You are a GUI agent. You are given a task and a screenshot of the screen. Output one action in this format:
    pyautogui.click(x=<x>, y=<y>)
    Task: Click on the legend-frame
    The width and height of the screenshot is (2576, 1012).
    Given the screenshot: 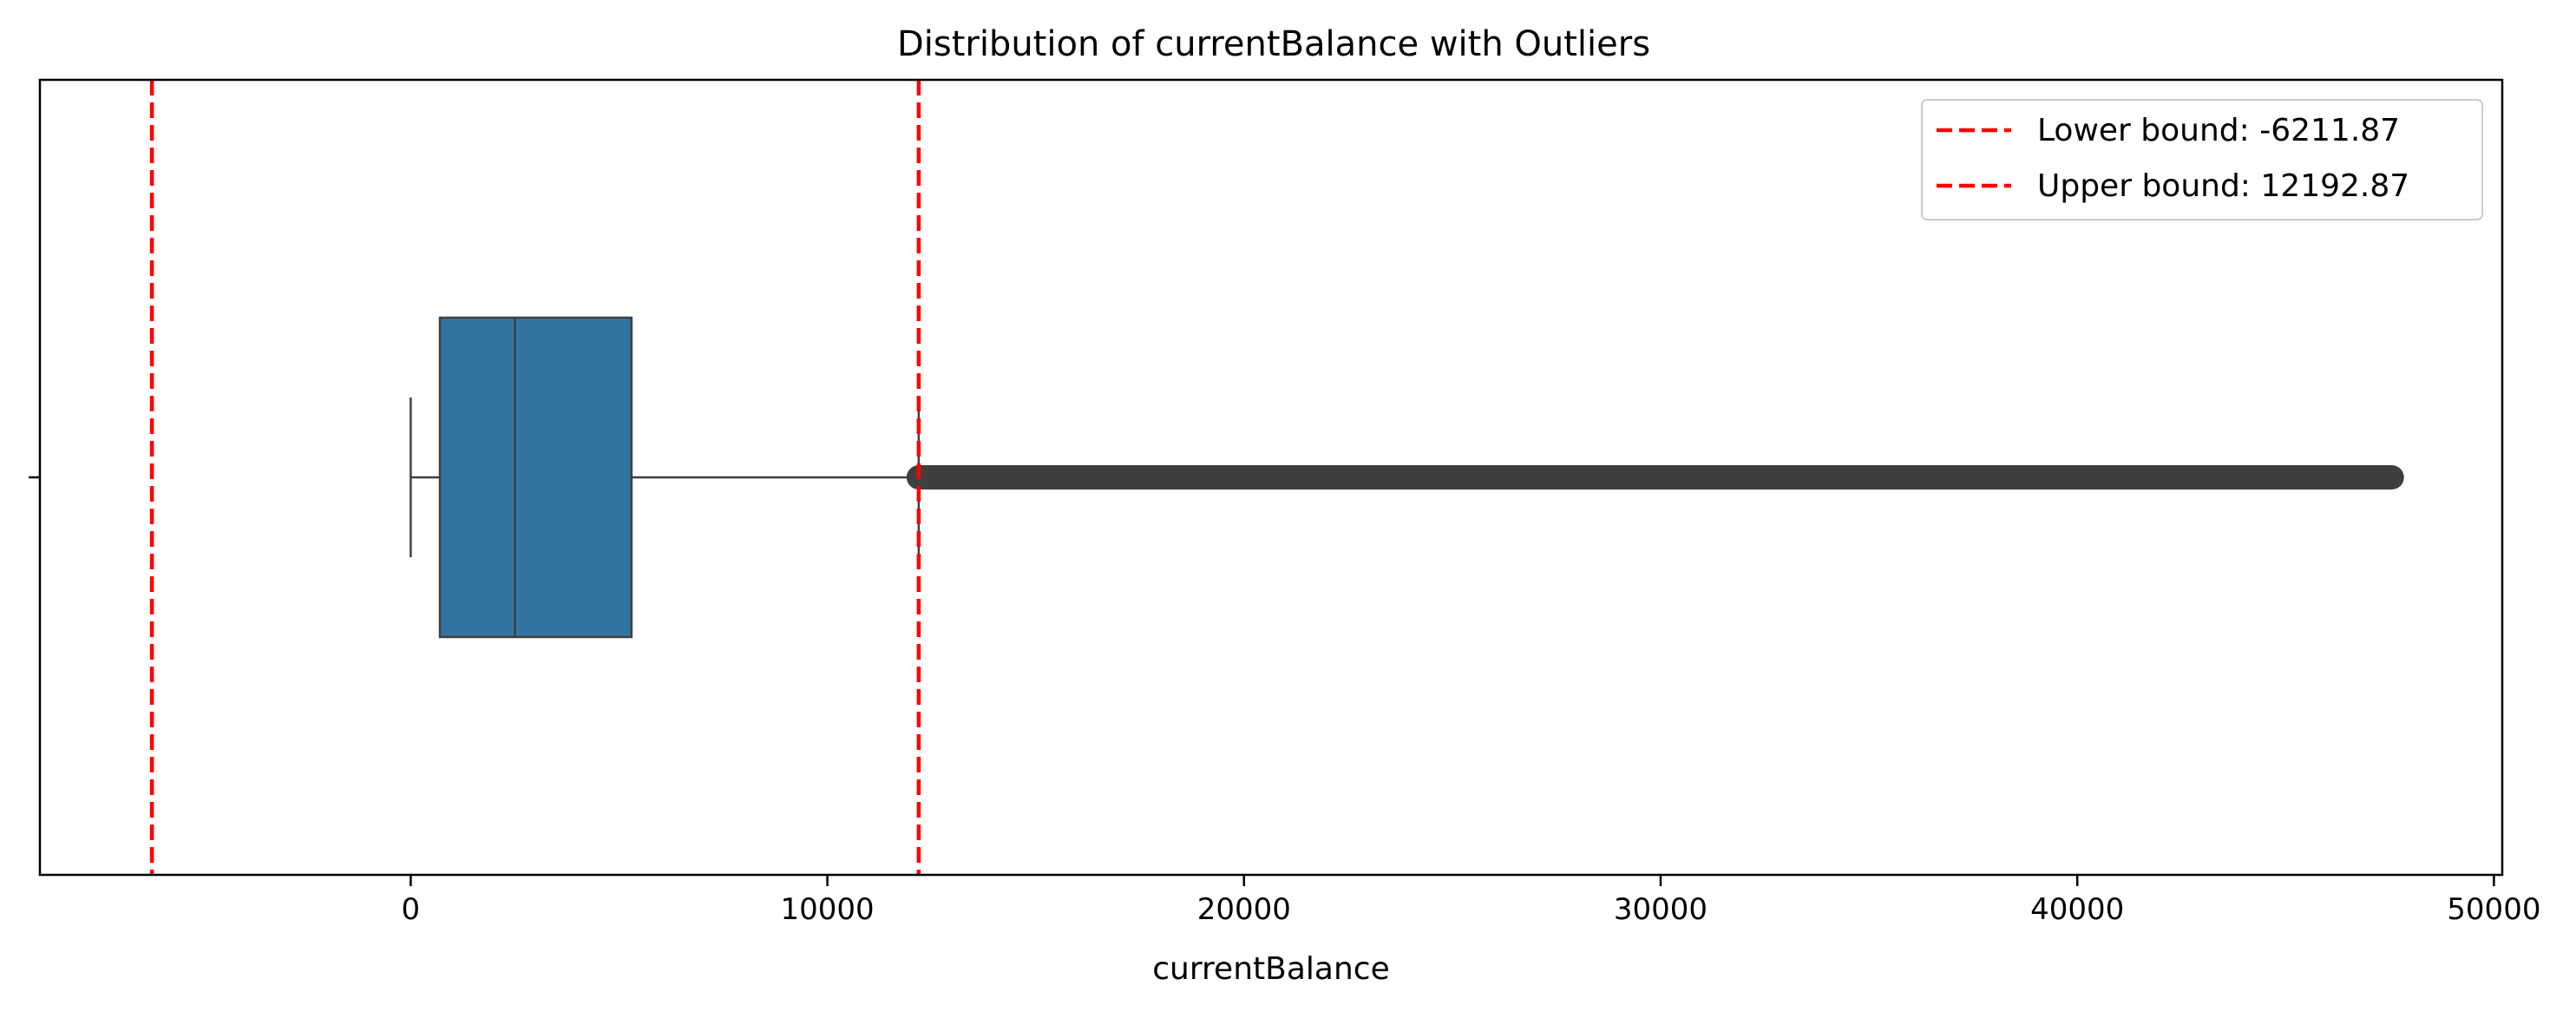 What is the action you would take?
    pyautogui.click(x=2202, y=159)
    